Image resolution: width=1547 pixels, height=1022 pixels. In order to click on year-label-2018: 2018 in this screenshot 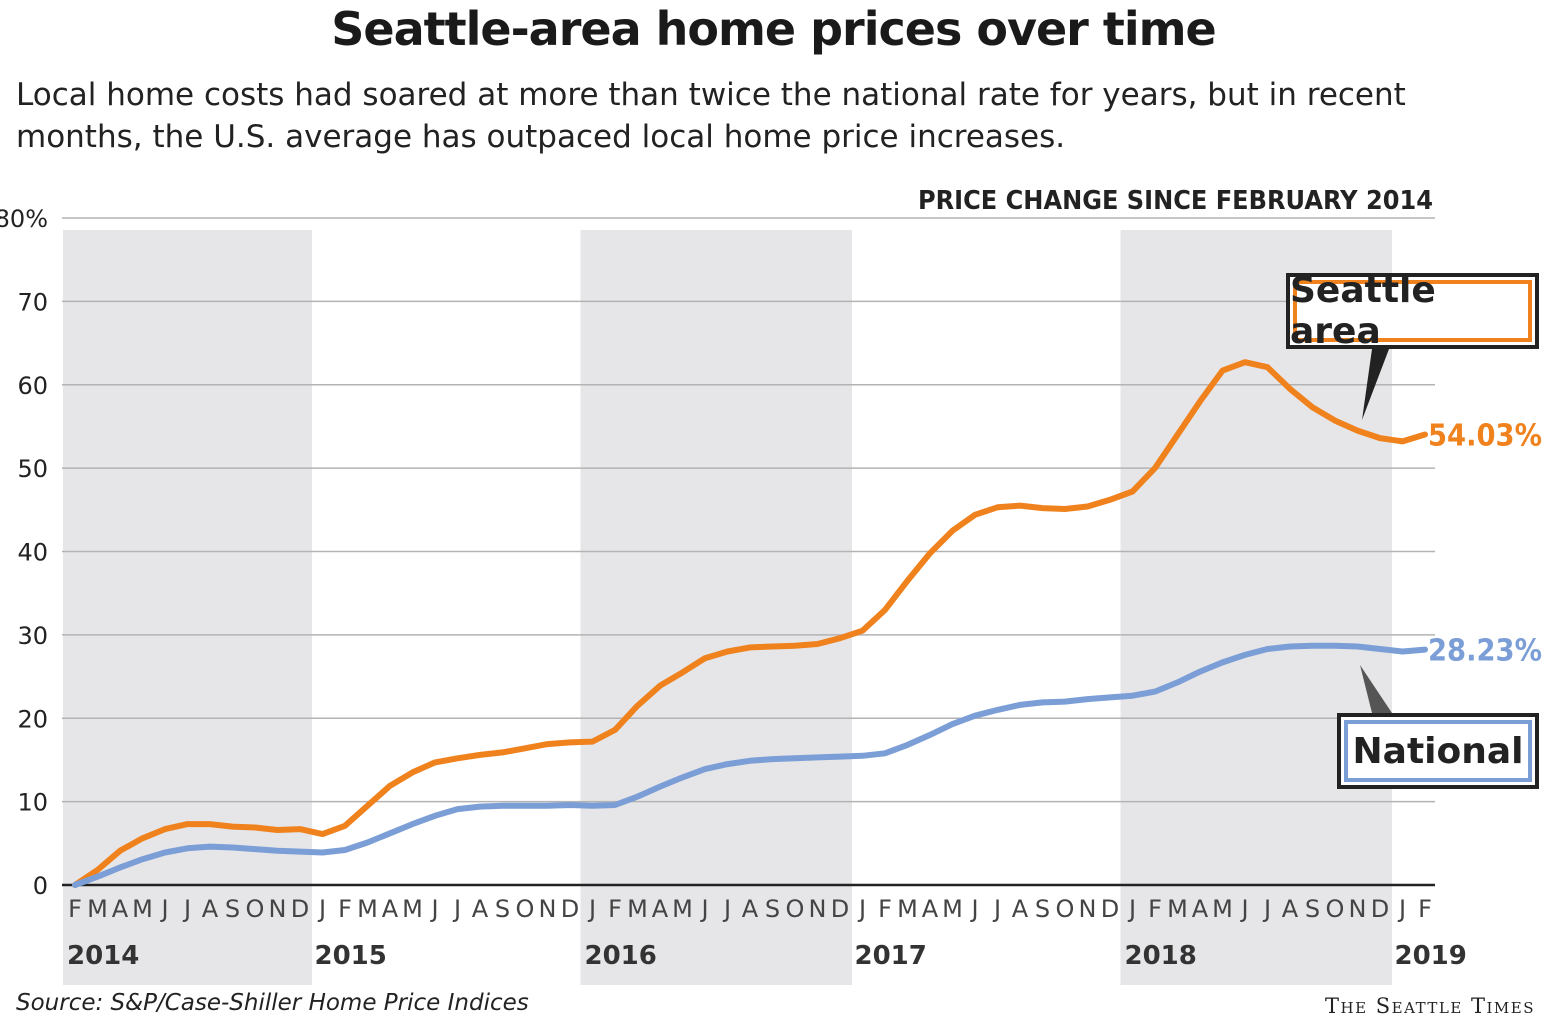, I will do `click(1161, 956)`.